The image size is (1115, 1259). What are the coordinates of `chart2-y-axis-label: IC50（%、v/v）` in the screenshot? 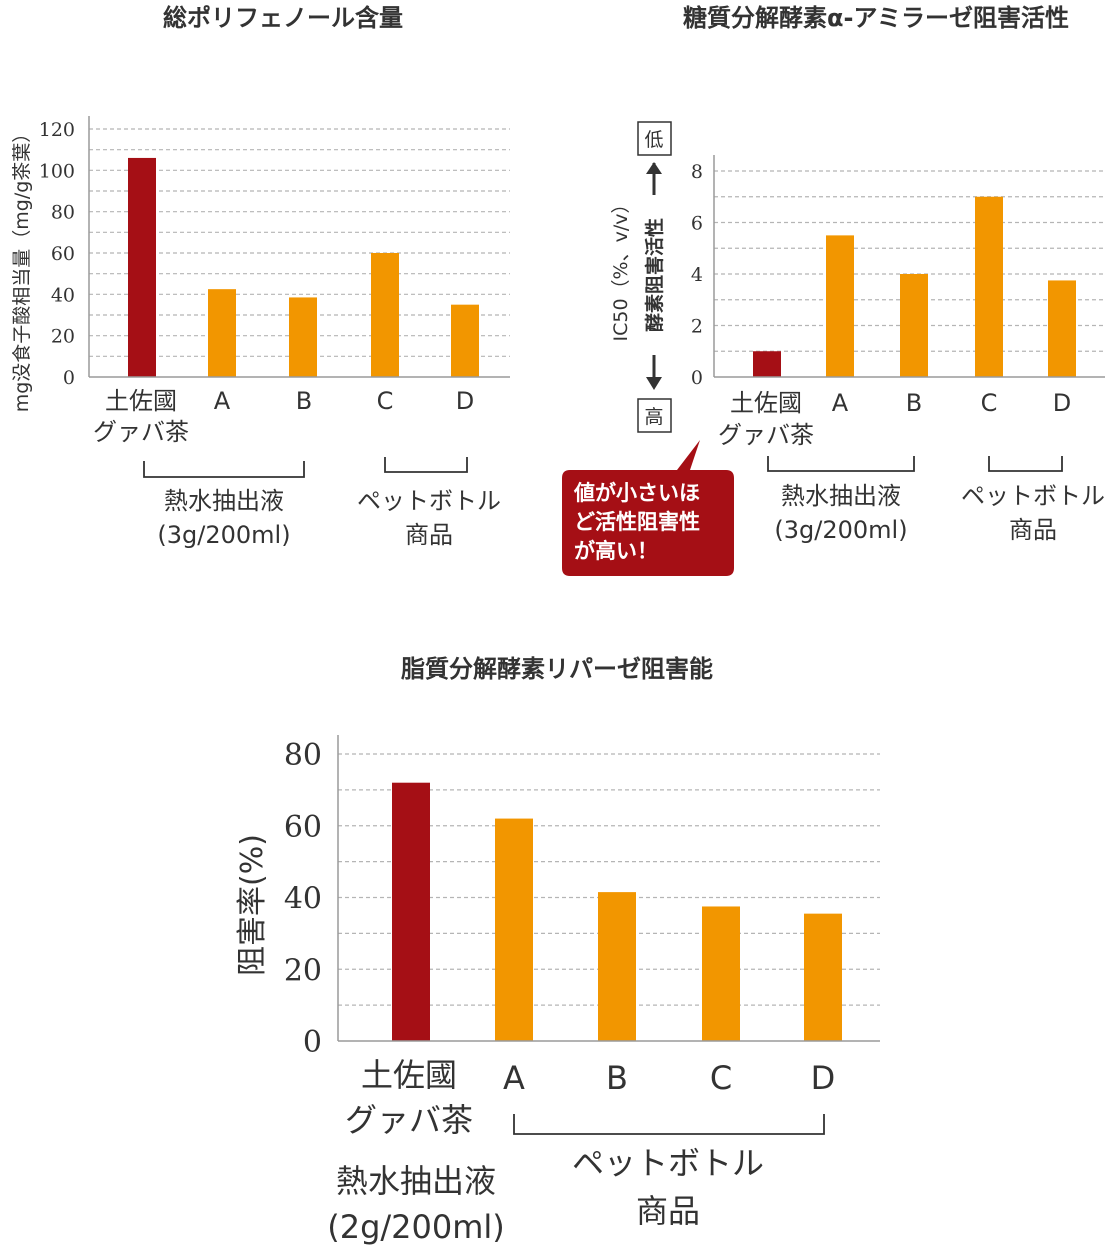 It's located at (621, 268).